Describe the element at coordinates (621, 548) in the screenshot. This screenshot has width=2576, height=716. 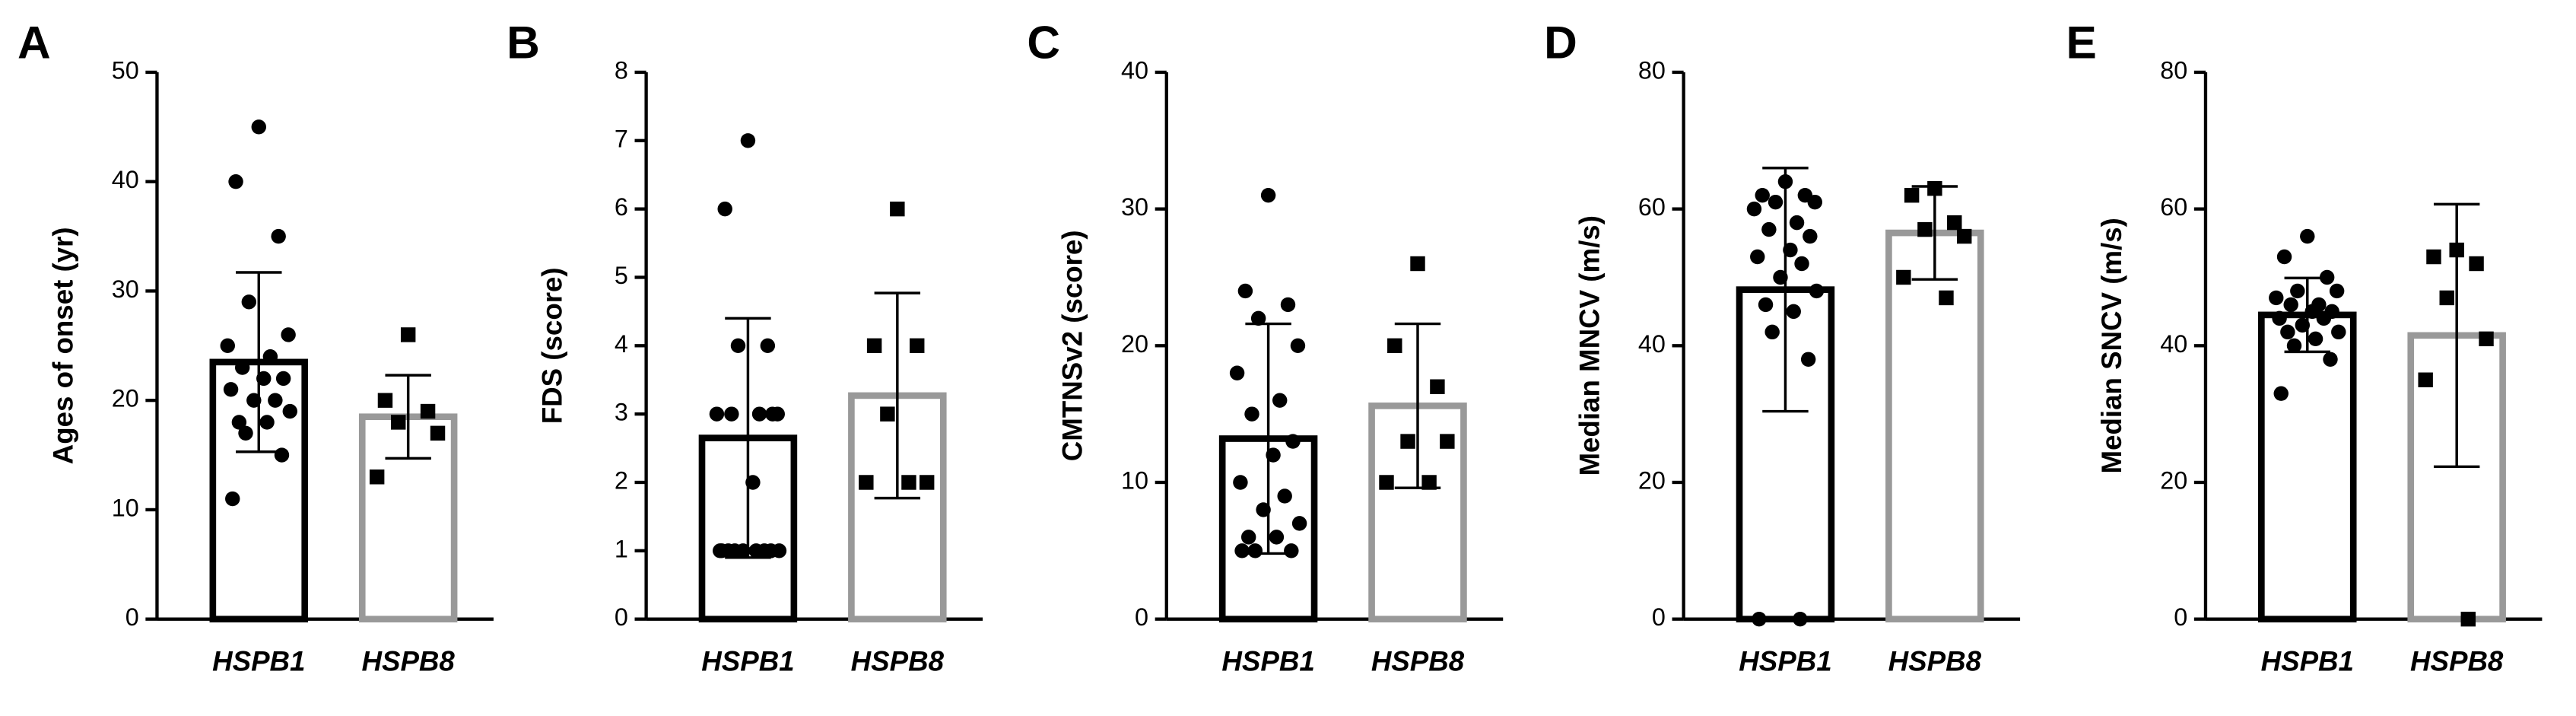
I see `y-tick-label: 1` at that location.